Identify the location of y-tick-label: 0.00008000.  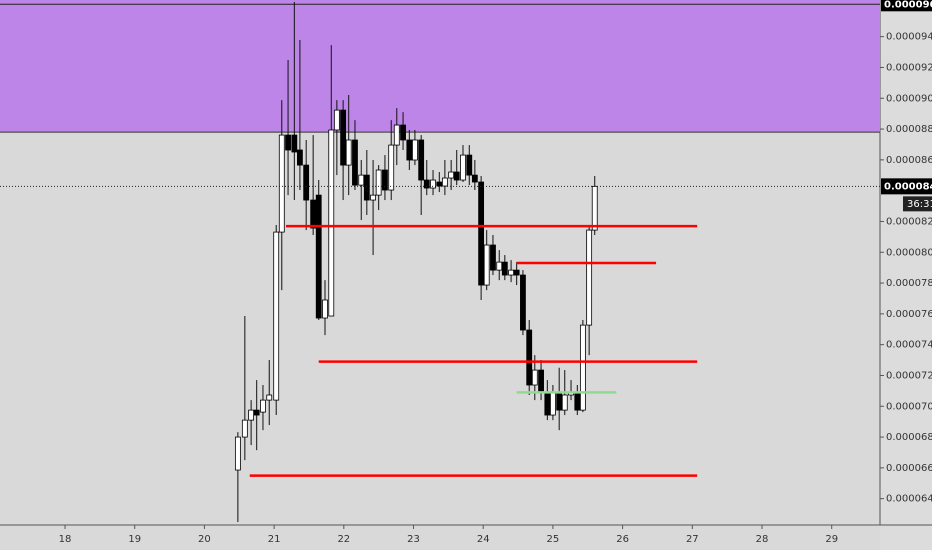
(909, 252).